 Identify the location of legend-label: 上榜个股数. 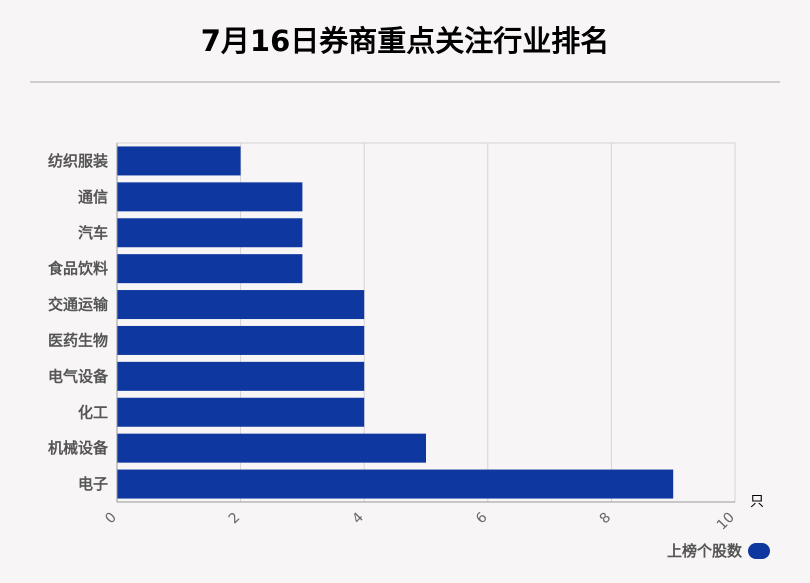
(704, 551).